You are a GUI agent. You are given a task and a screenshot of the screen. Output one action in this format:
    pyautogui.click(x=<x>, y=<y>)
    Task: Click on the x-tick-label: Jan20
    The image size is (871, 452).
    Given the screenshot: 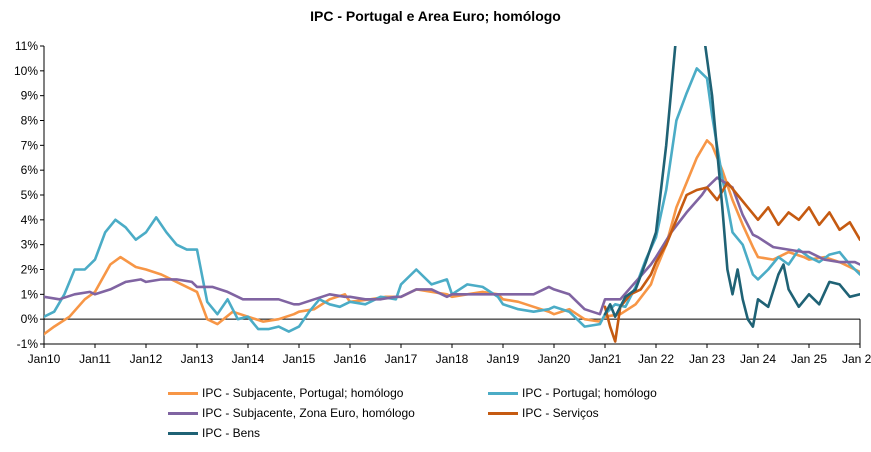 What is the action you would take?
    pyautogui.click(x=554, y=359)
    